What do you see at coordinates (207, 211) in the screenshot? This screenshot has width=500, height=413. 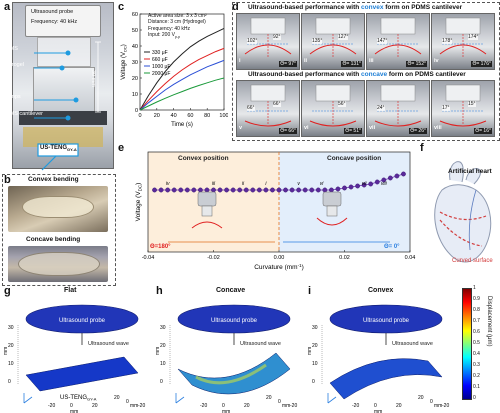 I see `inset-clamp-left` at bounding box center [207, 211].